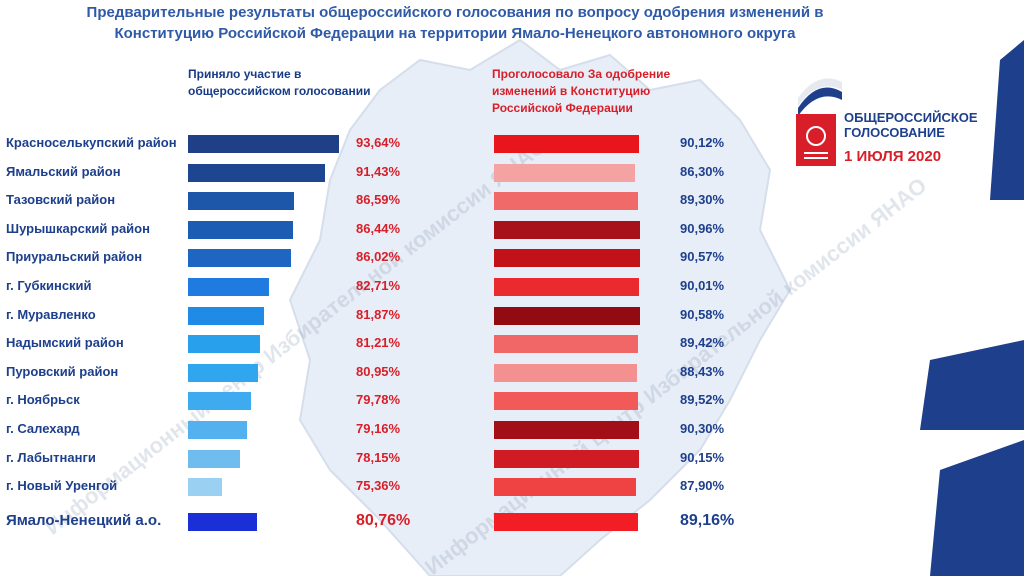 The width and height of the screenshot is (1024, 581). Describe the element at coordinates (2, 288) in the screenshot. I see `decor-left-edge` at that location.